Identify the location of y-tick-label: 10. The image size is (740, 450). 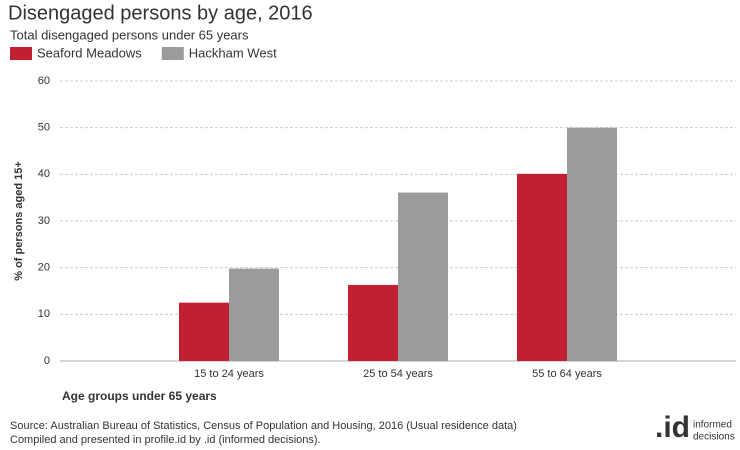
(44, 314).